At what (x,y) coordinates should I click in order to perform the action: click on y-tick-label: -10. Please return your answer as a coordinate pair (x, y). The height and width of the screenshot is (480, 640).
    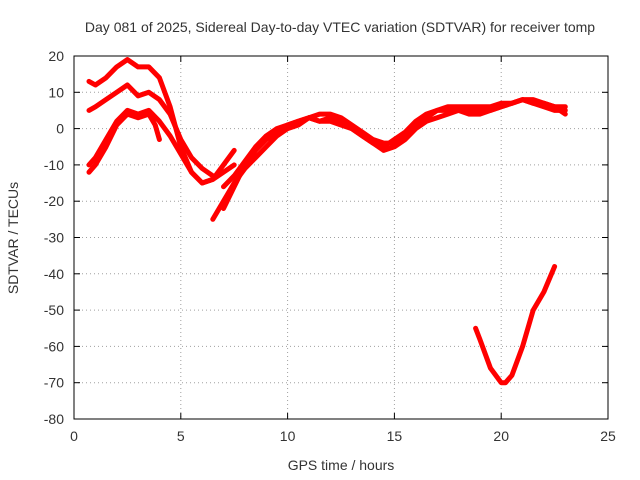
    Looking at the image, I should click on (54, 165).